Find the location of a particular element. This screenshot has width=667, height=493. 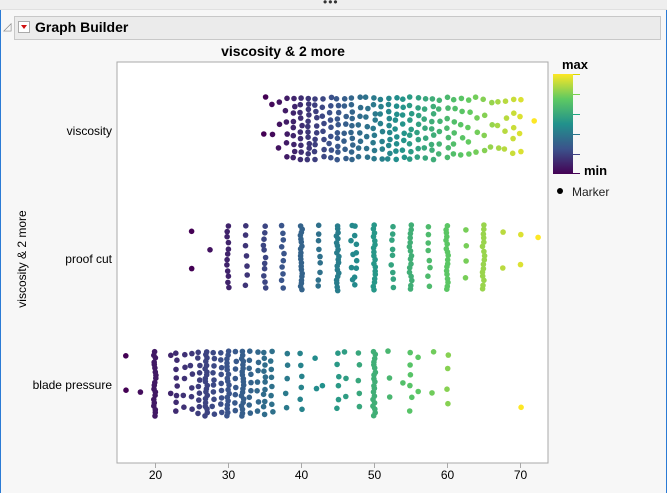

disclosure-triangle-icon: ◿ is located at coordinates (7, 27).